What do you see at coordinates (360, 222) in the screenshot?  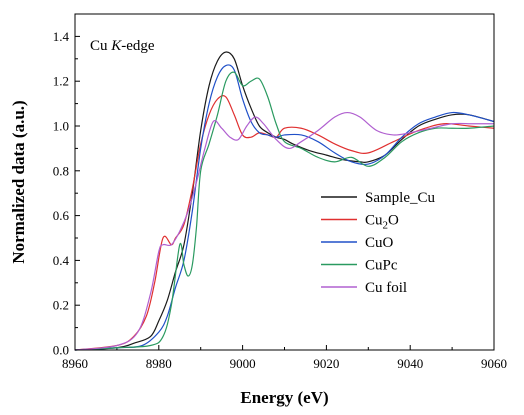 I see `legend-item: Cu2O` at bounding box center [360, 222].